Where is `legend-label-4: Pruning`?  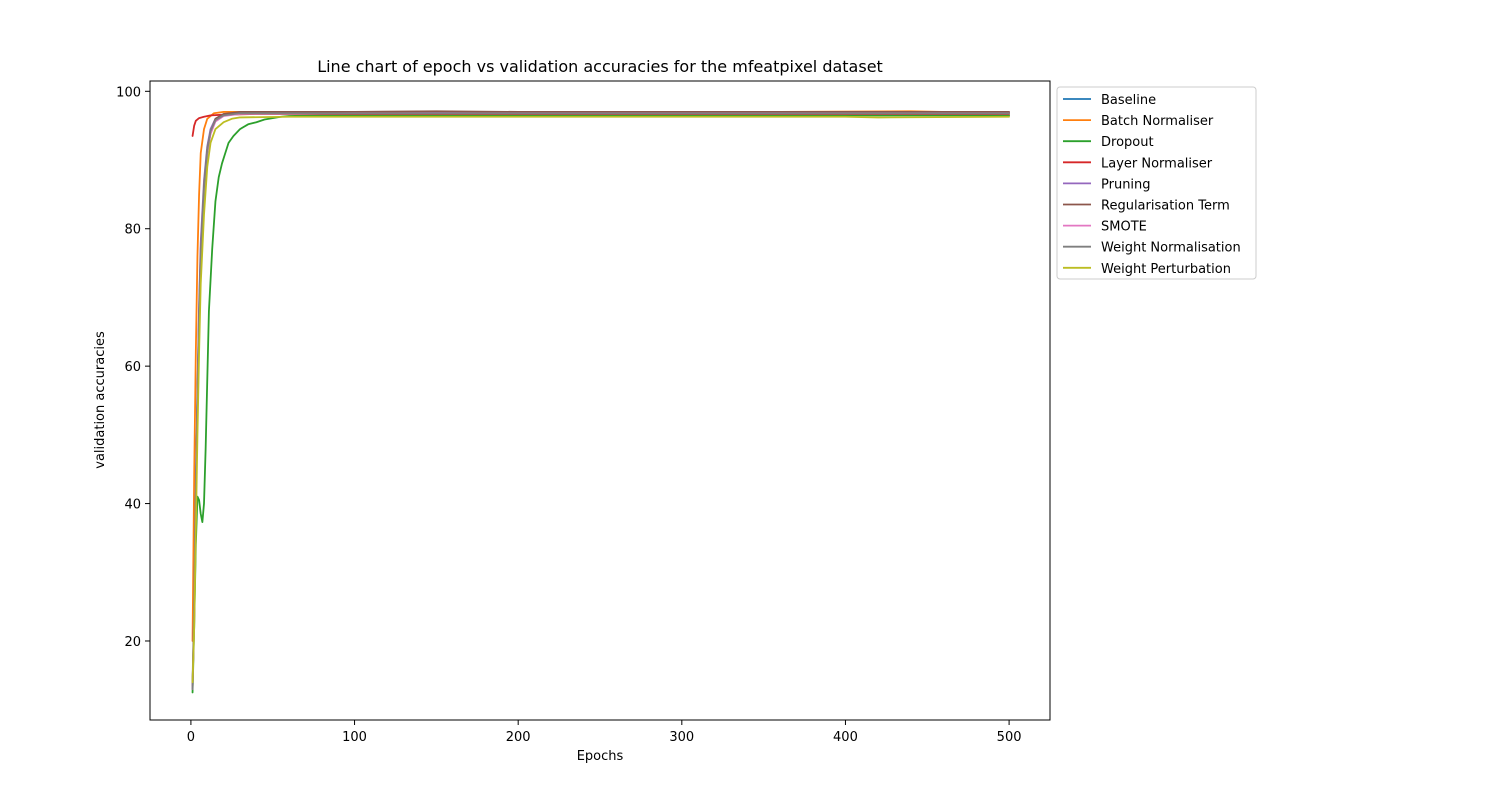
legend-label-4: Pruning is located at coordinates (1126, 184).